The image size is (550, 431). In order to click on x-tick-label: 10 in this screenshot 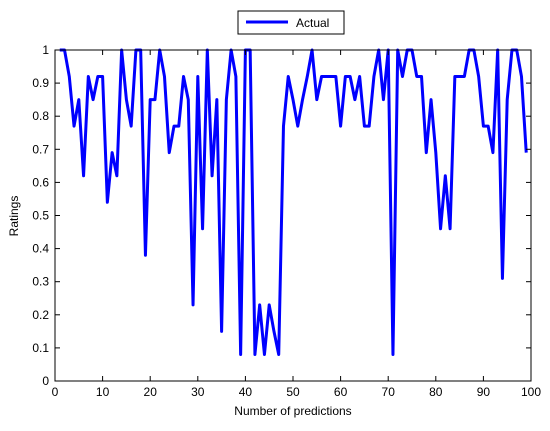, I will do `click(103, 392)`.